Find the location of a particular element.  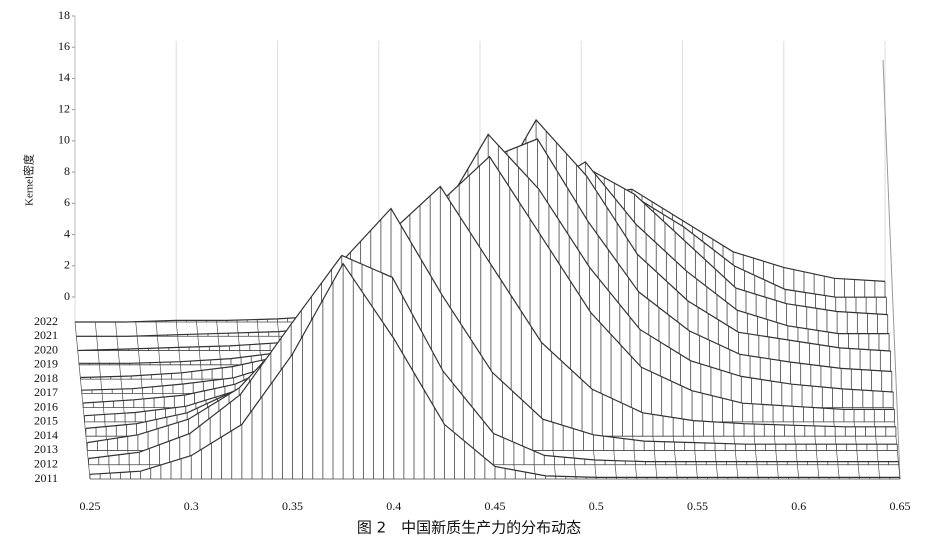

x-tick-label: 0.35 is located at coordinates (292, 506).